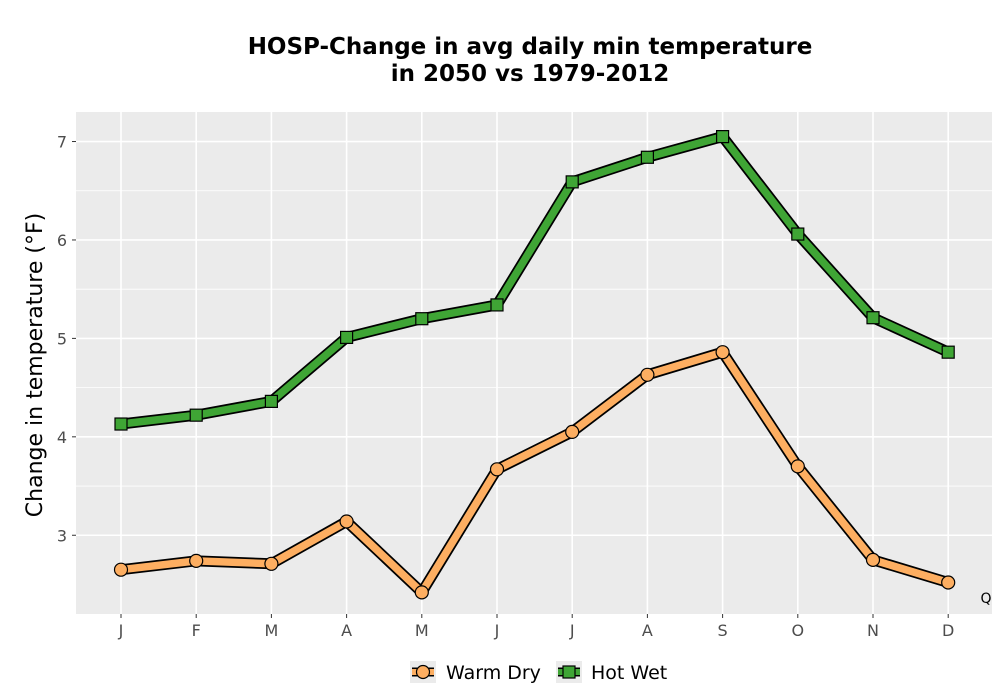 This screenshot has height=700, width=1000. I want to click on x-tick-label: F, so click(196, 630).